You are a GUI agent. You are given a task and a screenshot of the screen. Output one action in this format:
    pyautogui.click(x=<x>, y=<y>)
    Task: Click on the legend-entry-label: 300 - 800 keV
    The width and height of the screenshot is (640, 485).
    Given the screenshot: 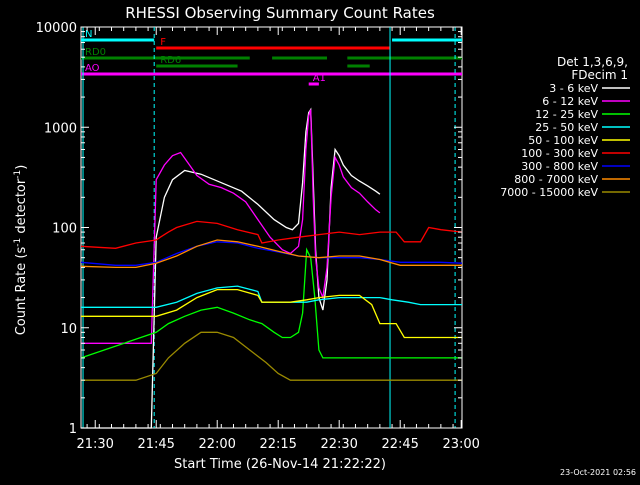 What is the action you would take?
    pyautogui.click(x=559, y=166)
    